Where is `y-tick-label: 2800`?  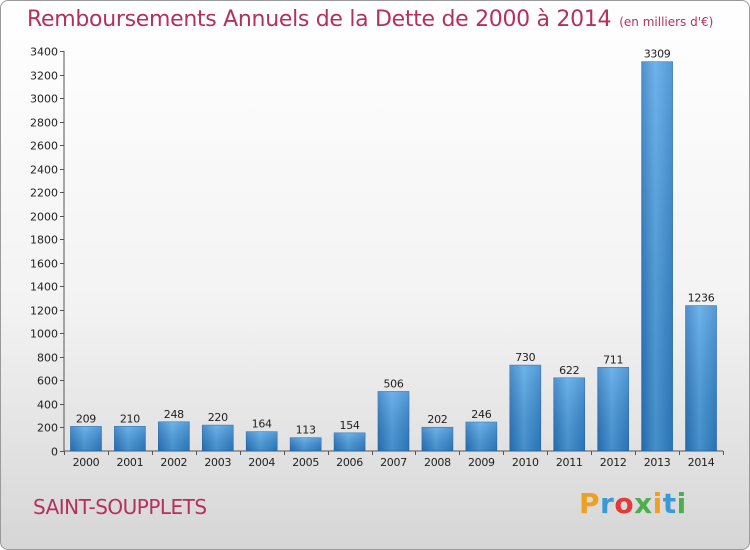
y-tick-label: 2800 is located at coordinates (44, 123).